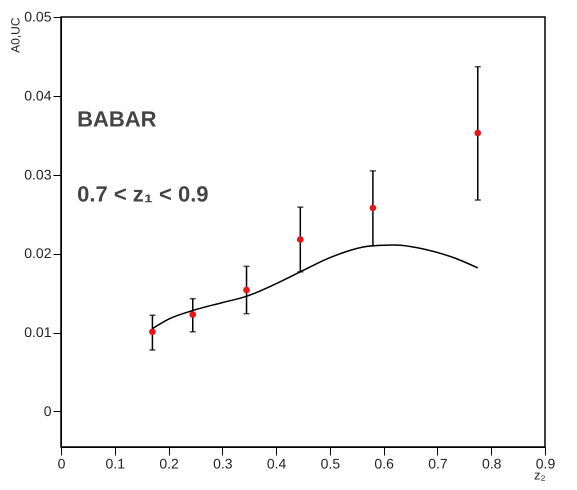 The width and height of the screenshot is (577, 490). Describe the element at coordinates (48, 410) in the screenshot. I see `y-tick-label: 0` at that location.